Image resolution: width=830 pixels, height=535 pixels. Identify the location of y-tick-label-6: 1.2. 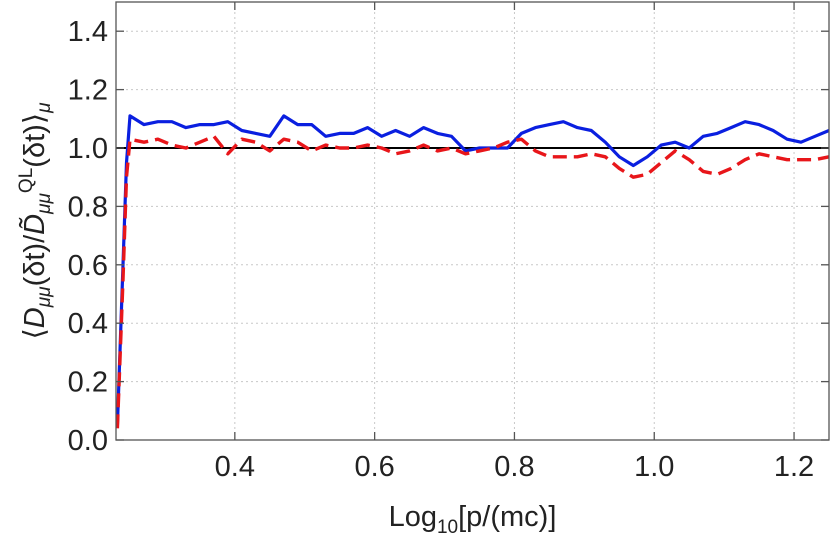
(88, 91).